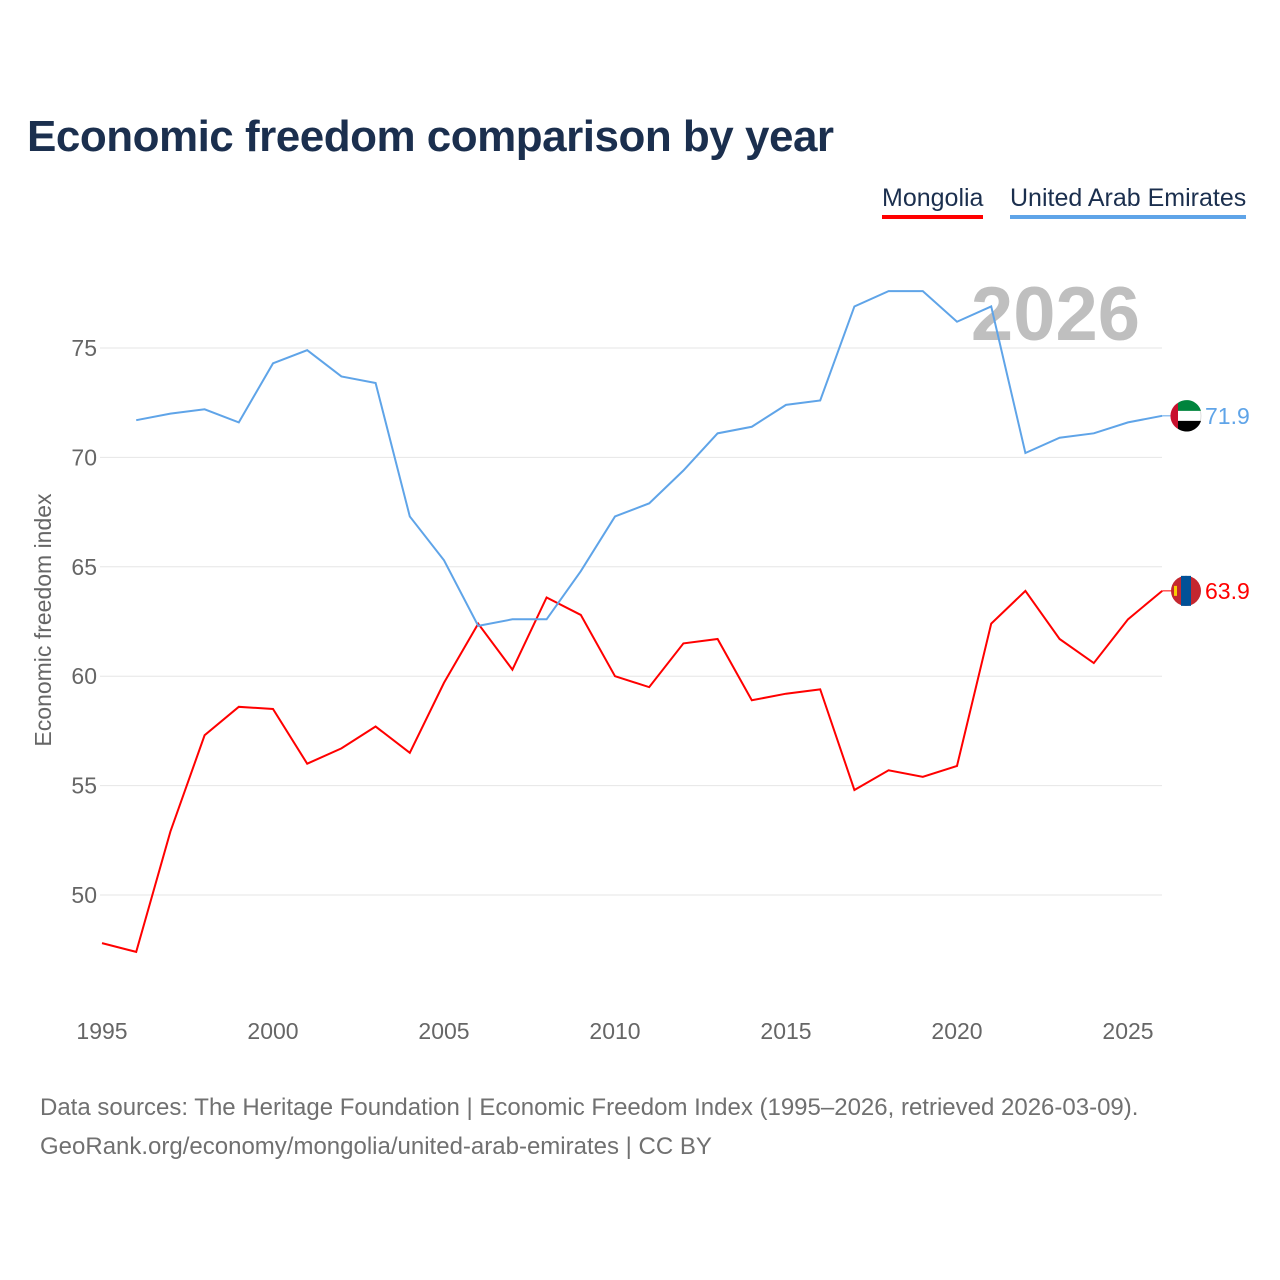 The height and width of the screenshot is (1280, 1280). Describe the element at coordinates (1128, 201) in the screenshot. I see `legend-uae: United Arab Emirates` at that location.